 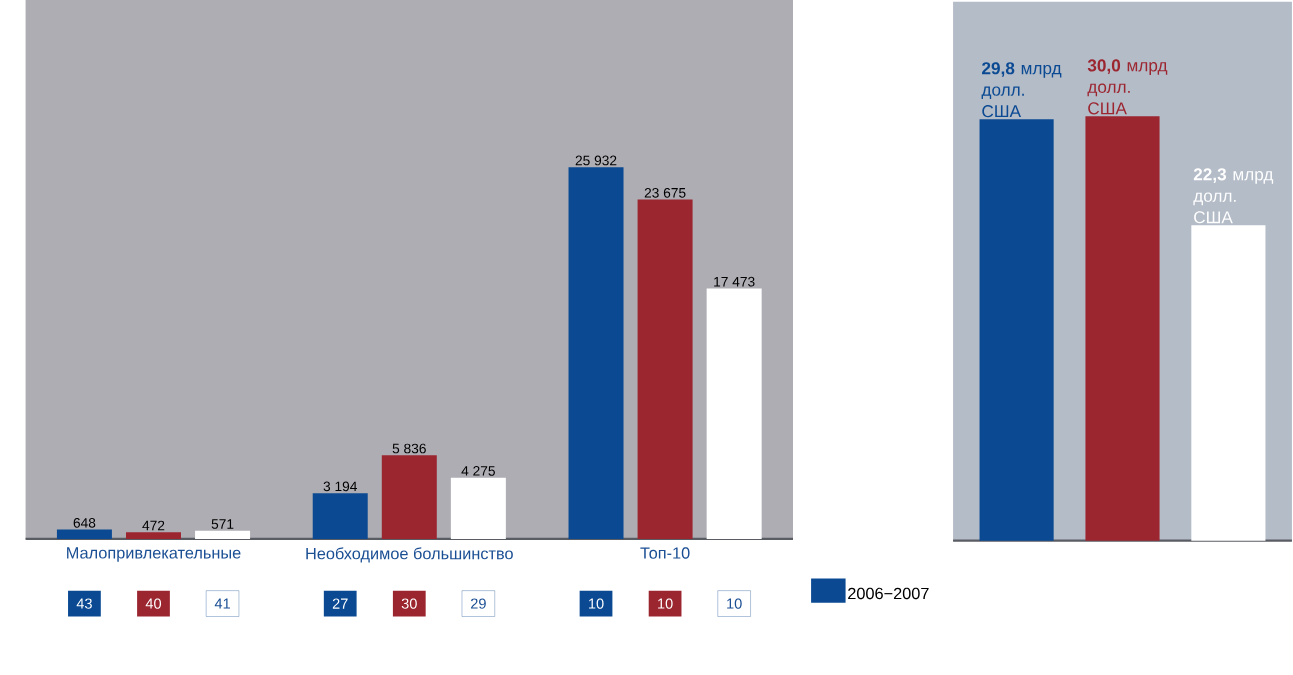 I want to click on x-tick-label: Топ-10, so click(x=665, y=553).